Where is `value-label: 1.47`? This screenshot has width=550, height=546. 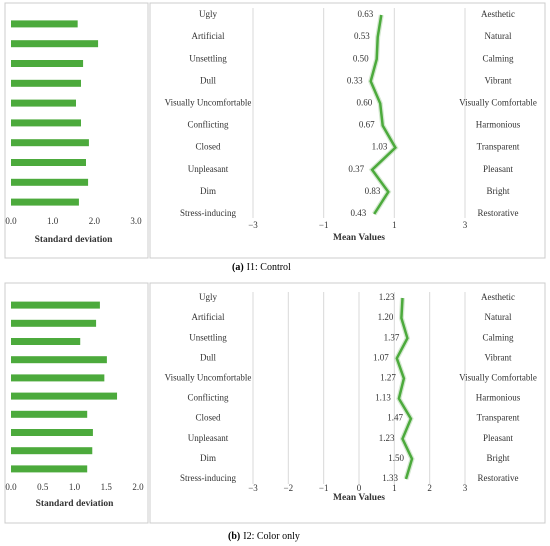 value-label: 1.47 is located at coordinates (395, 418).